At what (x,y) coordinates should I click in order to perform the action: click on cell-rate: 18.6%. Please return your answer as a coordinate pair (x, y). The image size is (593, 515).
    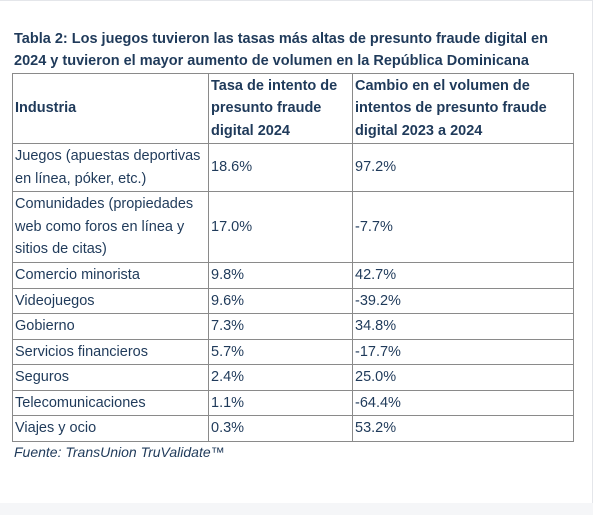
    Looking at the image, I should click on (280, 167).